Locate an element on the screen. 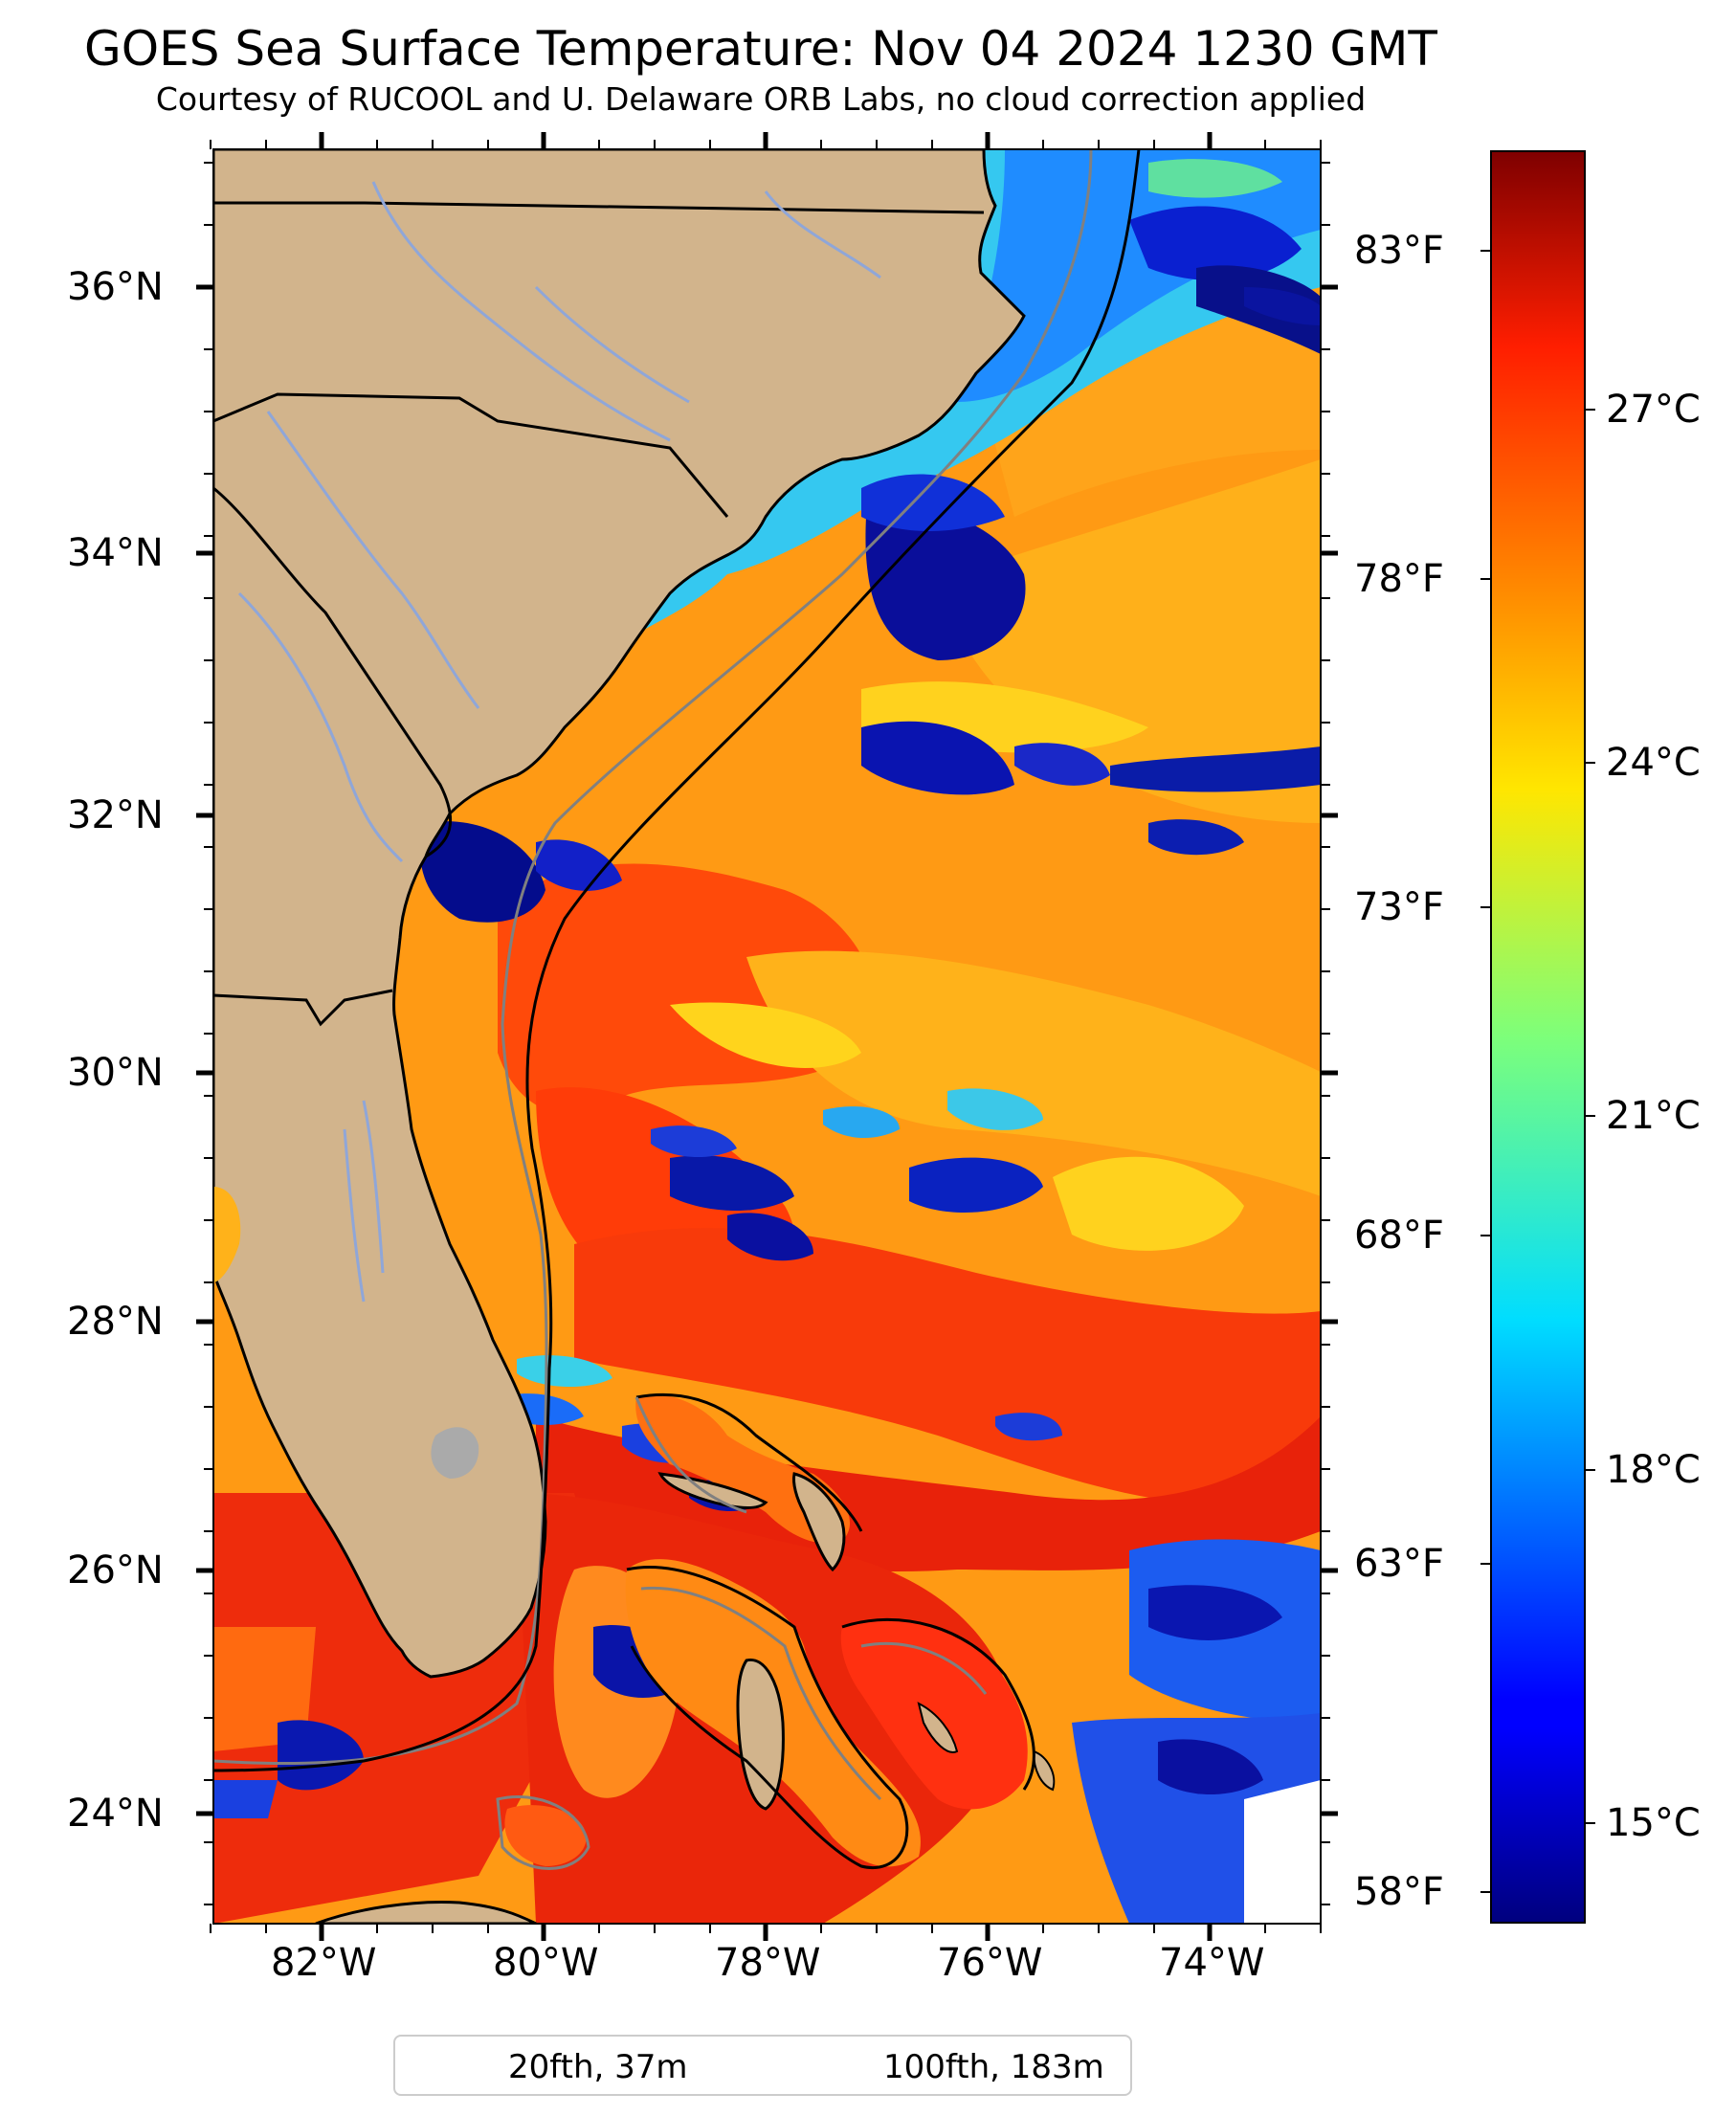  legend-item-20fth: 20fth, 37m is located at coordinates (598, 2067).